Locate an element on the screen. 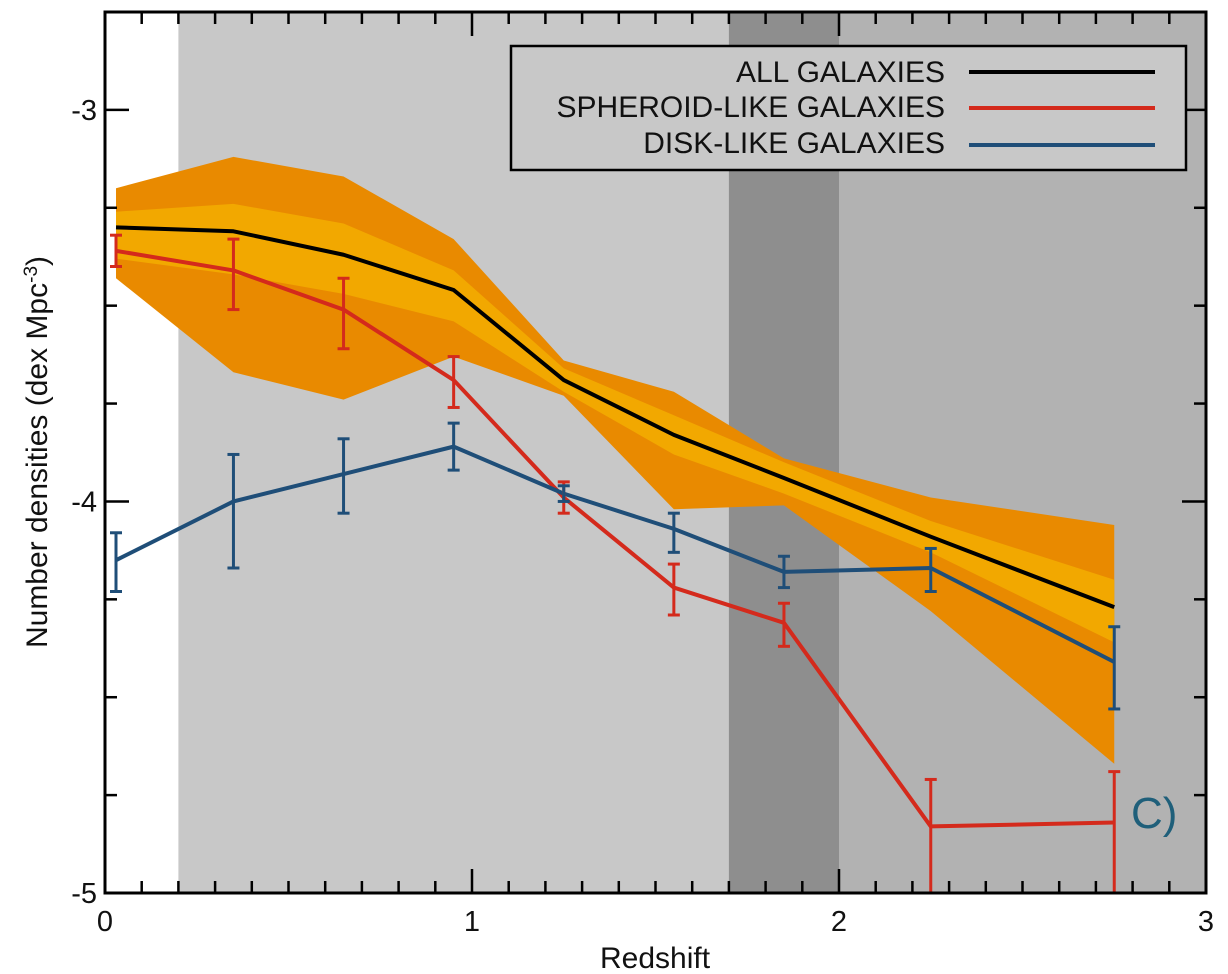  y-axis-label: Number densities (dex Mpc-3) is located at coordinates (38, 452).